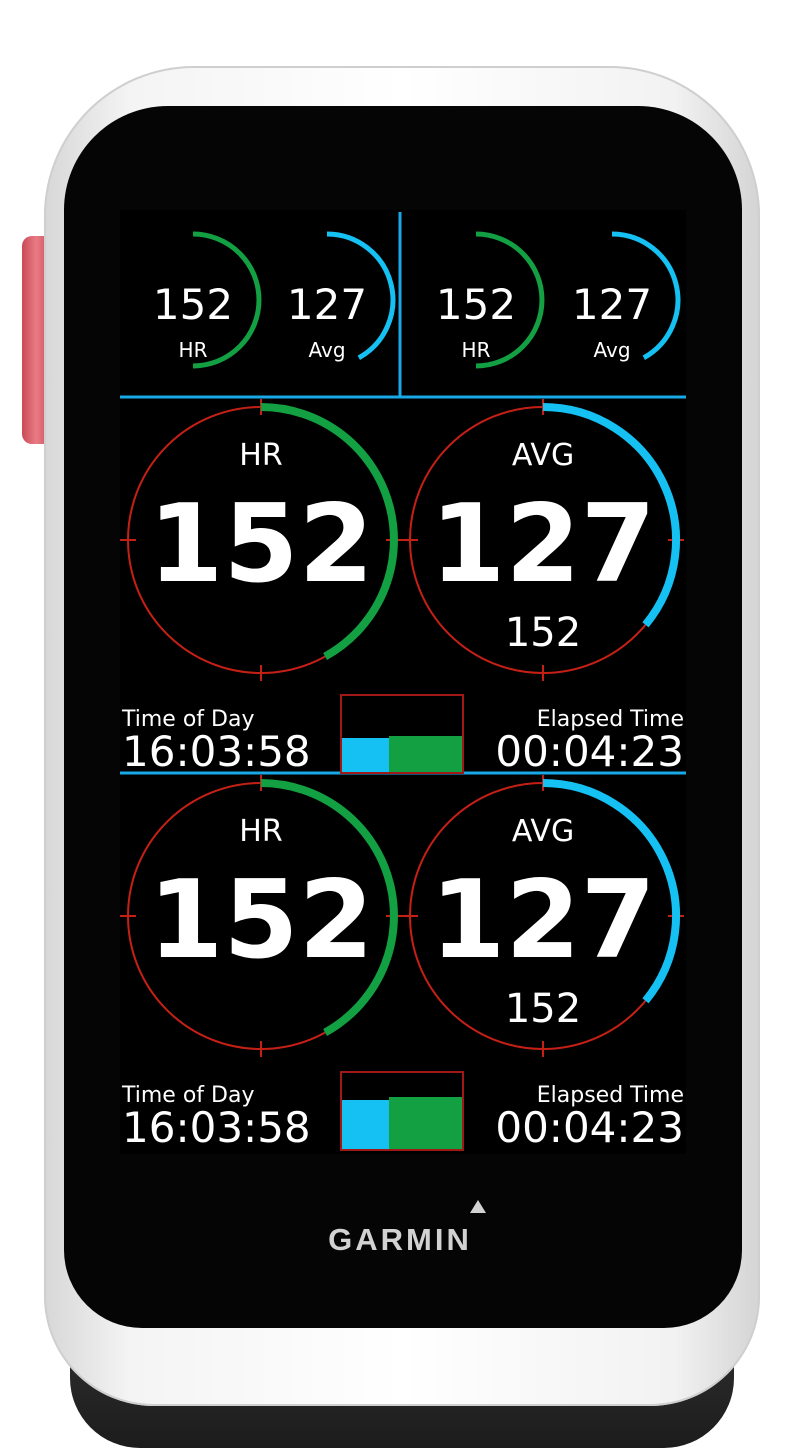  What do you see at coordinates (193, 350) in the screenshot?
I see `top-left-hr-label: HR` at bounding box center [193, 350].